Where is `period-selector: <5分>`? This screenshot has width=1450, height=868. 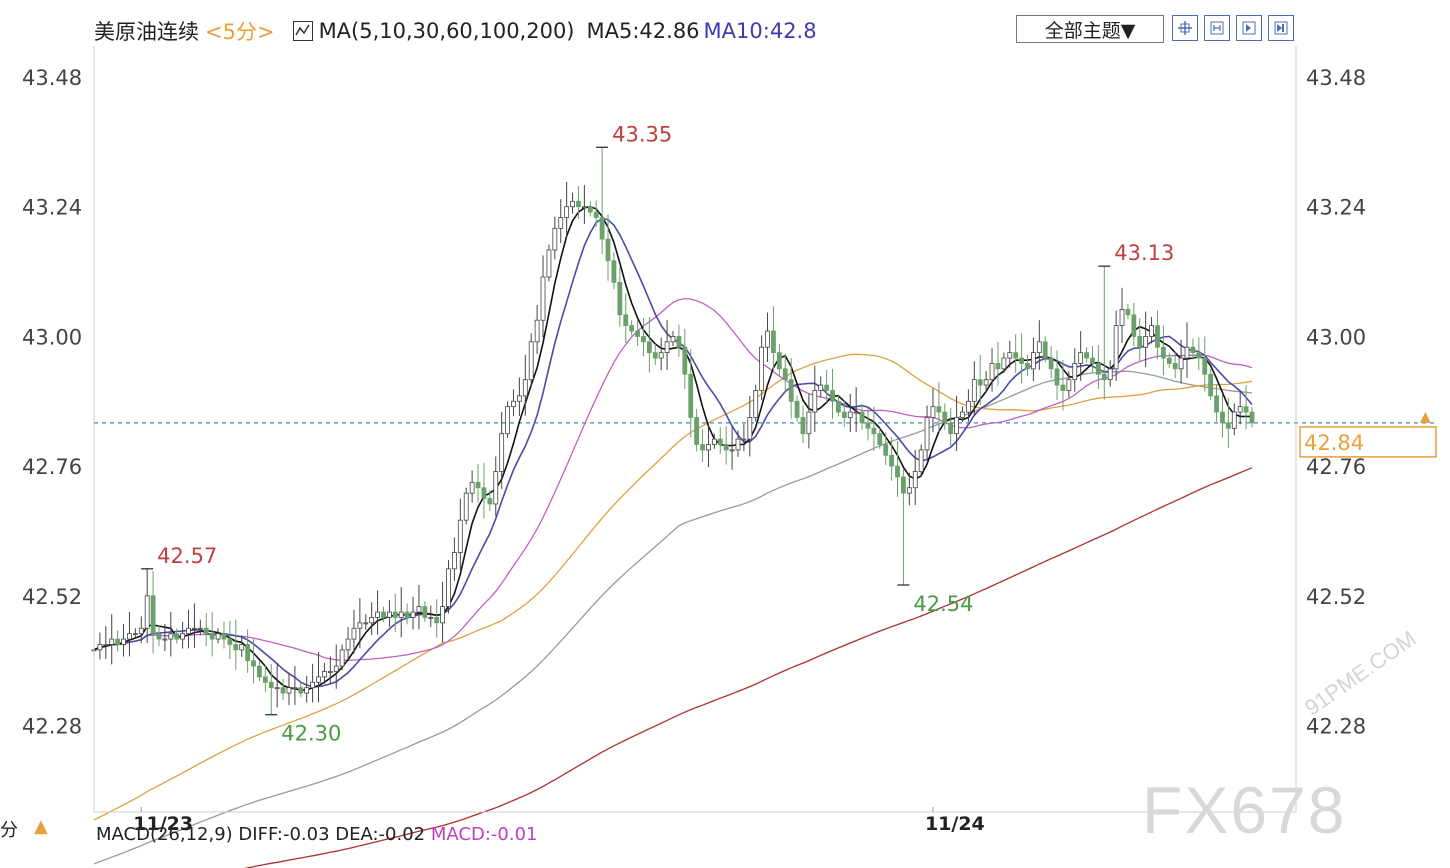
period-selector: <5分> is located at coordinates (240, 32).